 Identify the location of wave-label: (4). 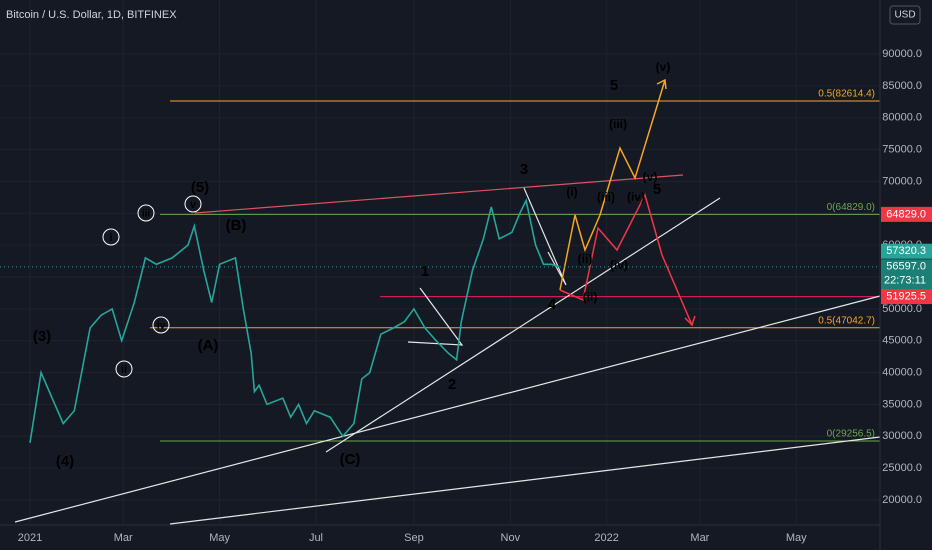
(65, 461).